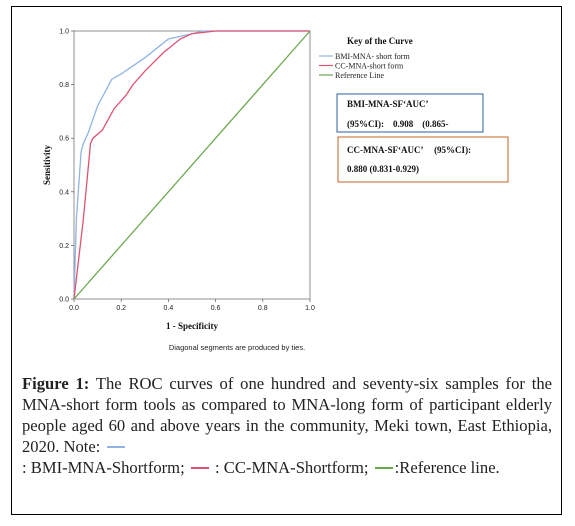  What do you see at coordinates (64, 300) in the screenshot?
I see `y-tick-label: 0.0` at bounding box center [64, 300].